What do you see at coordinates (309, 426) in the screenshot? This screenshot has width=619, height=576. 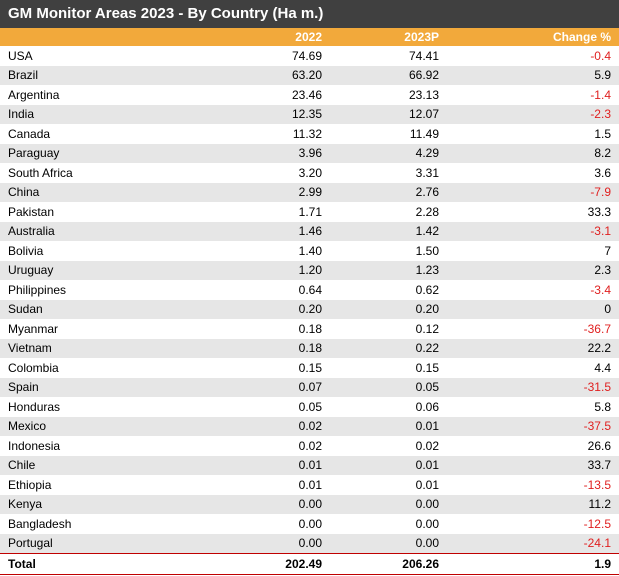 I see `table-row: Mexico 0.02 0.01 -37.5` at bounding box center [309, 426].